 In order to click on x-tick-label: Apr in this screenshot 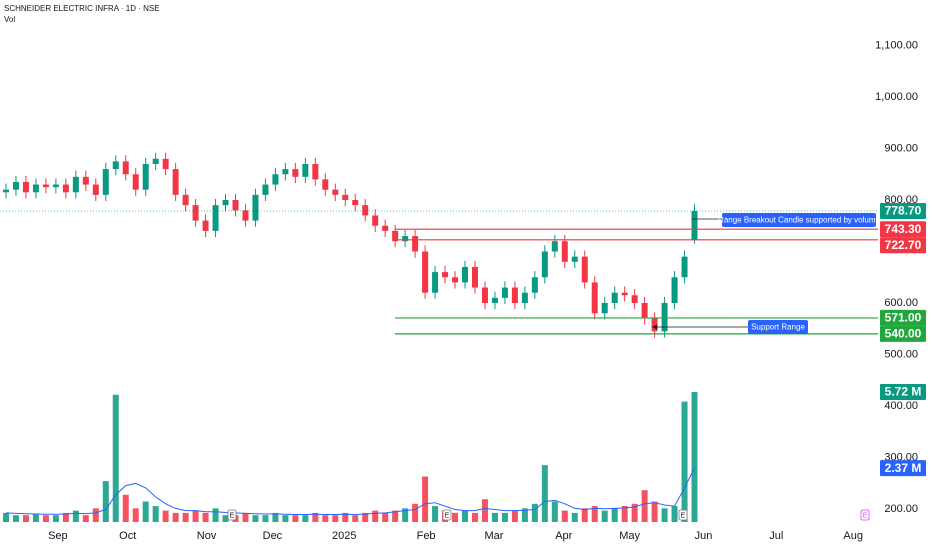, I will do `click(563, 536)`.